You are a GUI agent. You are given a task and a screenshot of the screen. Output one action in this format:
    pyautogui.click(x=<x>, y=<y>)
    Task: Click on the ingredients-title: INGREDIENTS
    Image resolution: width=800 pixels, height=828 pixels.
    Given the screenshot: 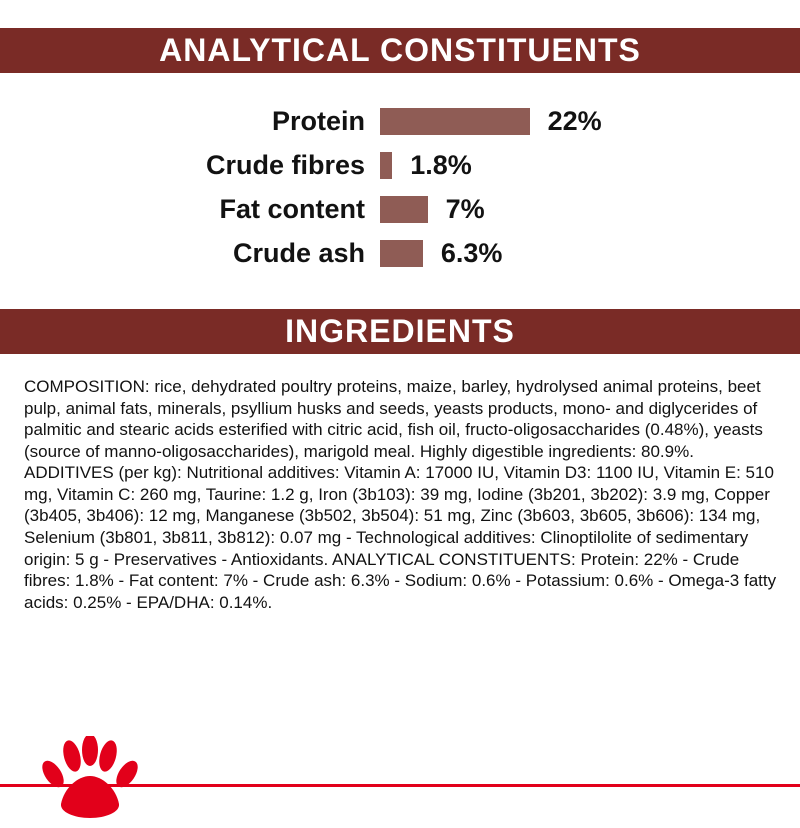 What is the action you would take?
    pyautogui.click(x=400, y=331)
    